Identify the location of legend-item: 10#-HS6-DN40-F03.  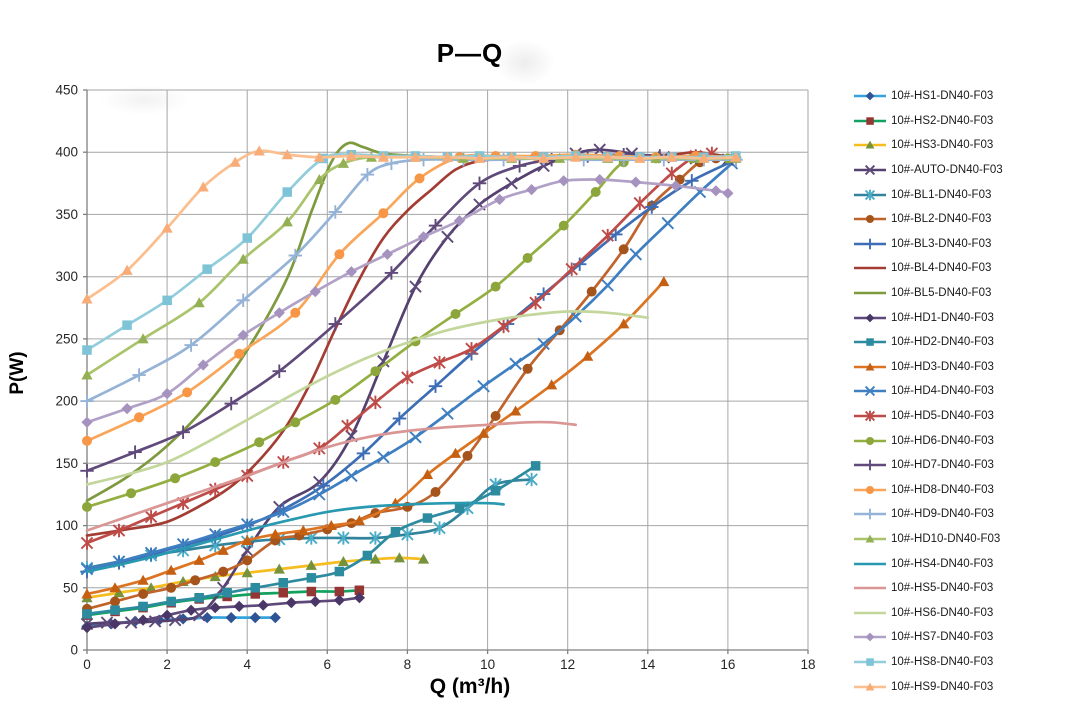
(961, 612).